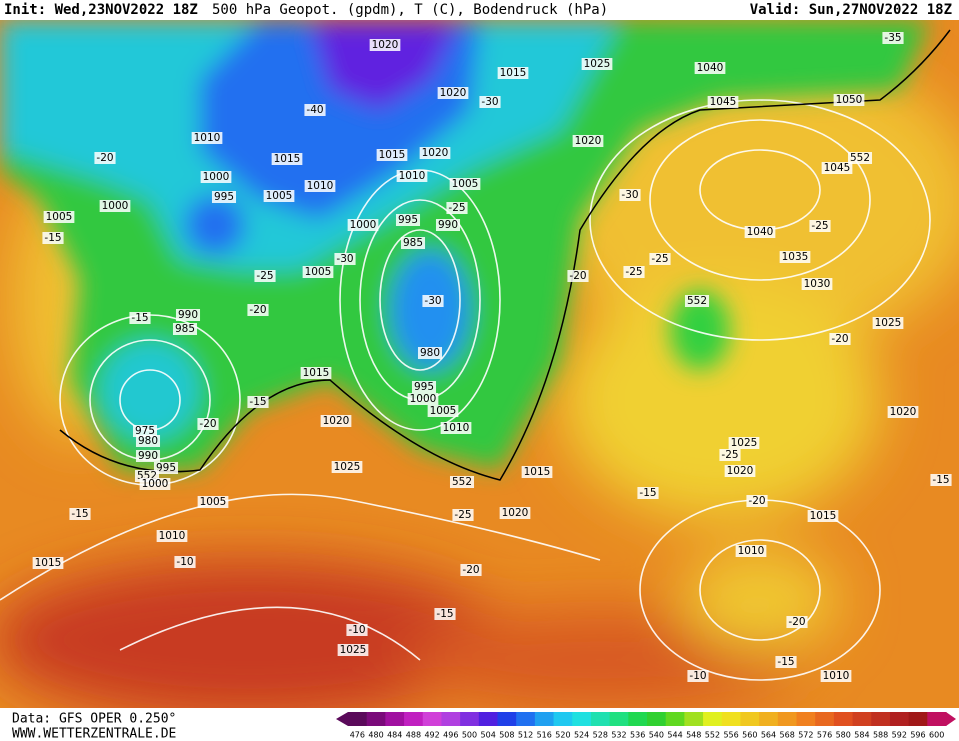 The height and width of the screenshot is (741, 959). What do you see at coordinates (951, 719) in the screenshot?
I see `colorbar-arrow-right` at bounding box center [951, 719].